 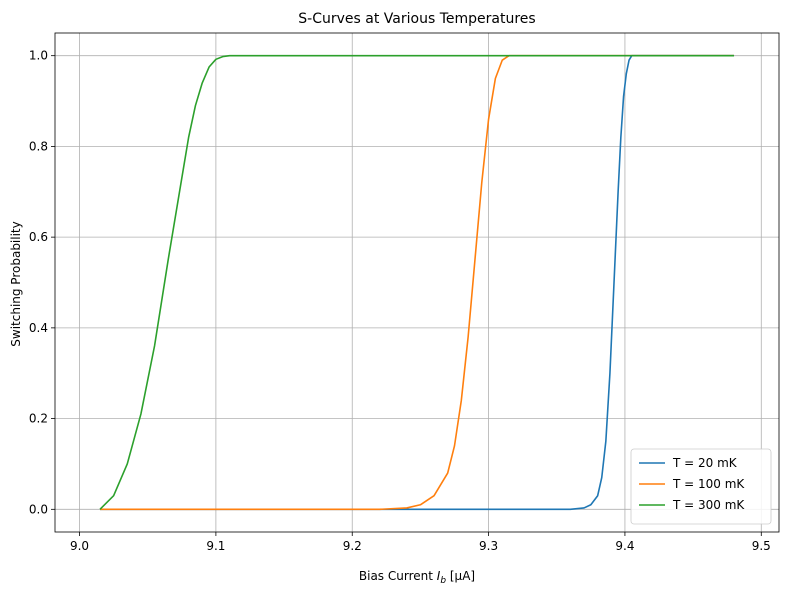 I want to click on legend-entry: T = 100 mK, so click(x=708, y=484).